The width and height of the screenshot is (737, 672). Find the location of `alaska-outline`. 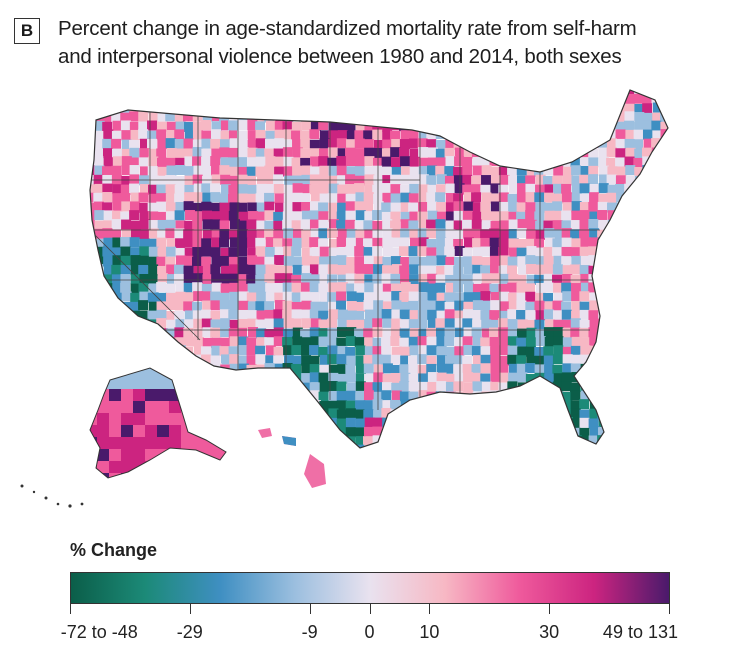

alaska-outline is located at coordinates (158, 423).